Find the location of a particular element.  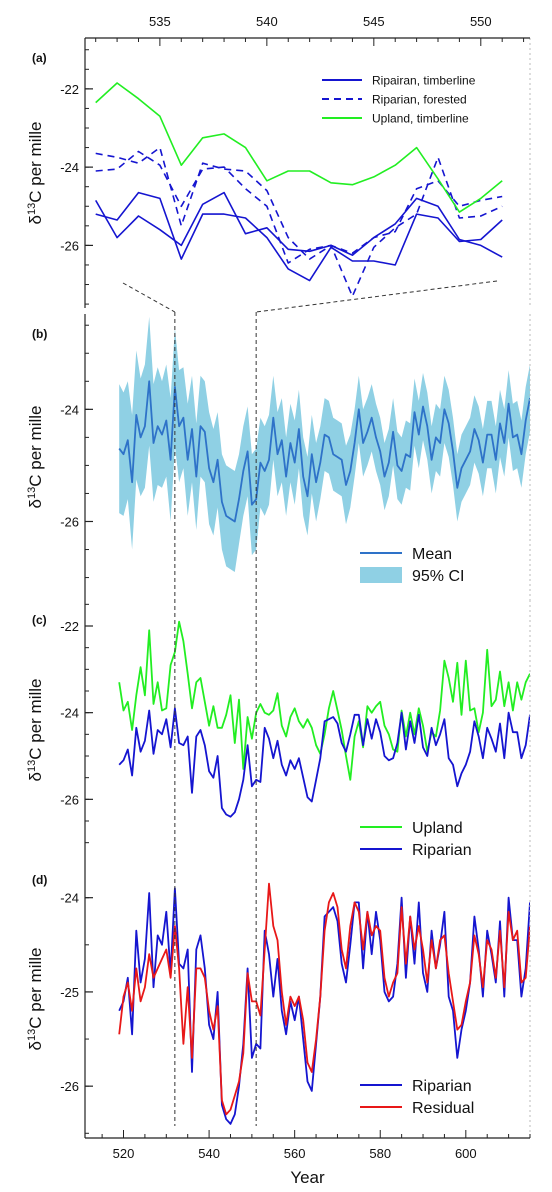

panel-label: (a) is located at coordinates (39, 58).